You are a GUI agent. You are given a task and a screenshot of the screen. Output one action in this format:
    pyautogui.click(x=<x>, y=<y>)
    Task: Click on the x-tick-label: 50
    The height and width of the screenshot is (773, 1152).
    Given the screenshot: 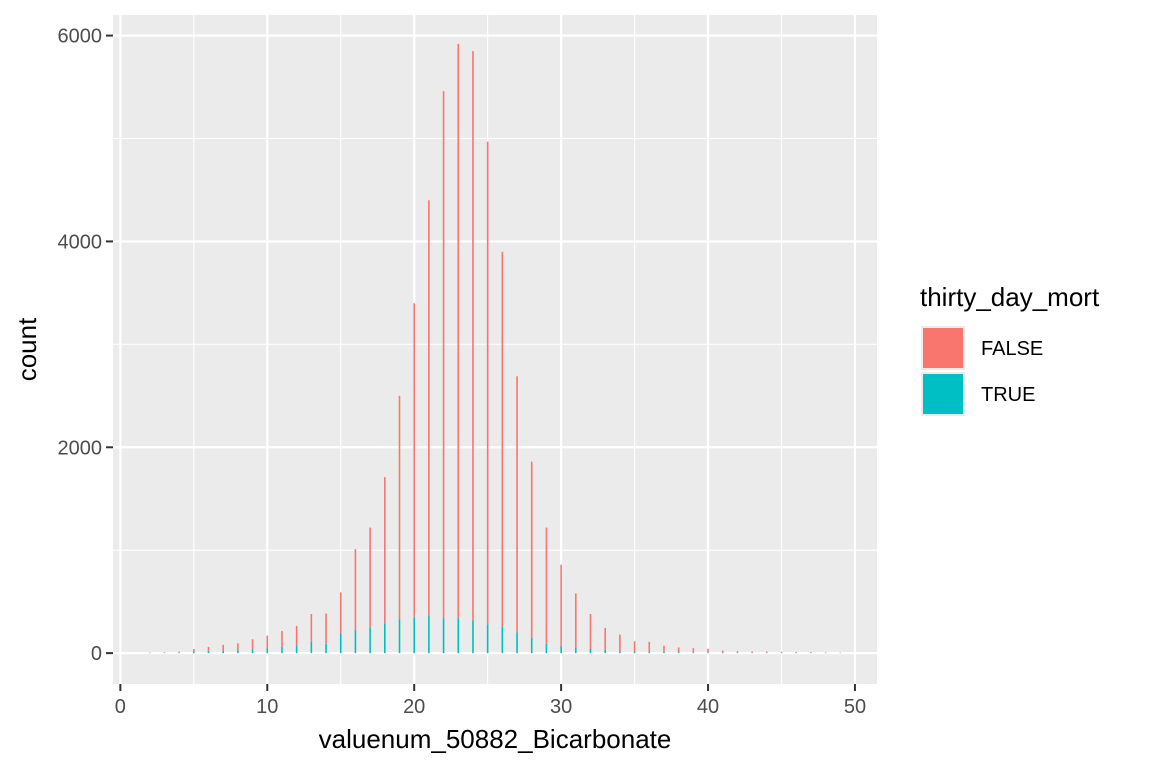 What is the action you would take?
    pyautogui.click(x=855, y=707)
    